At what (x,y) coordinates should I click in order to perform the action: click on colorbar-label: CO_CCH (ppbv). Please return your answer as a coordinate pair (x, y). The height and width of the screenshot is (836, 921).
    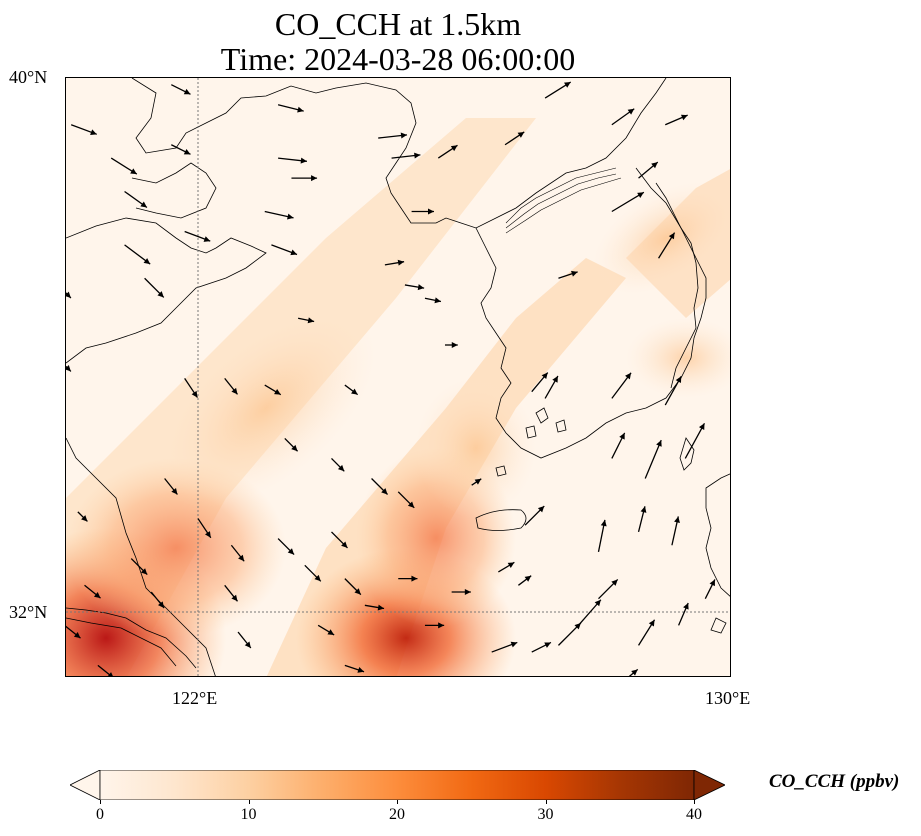
    Looking at the image, I should click on (834, 781).